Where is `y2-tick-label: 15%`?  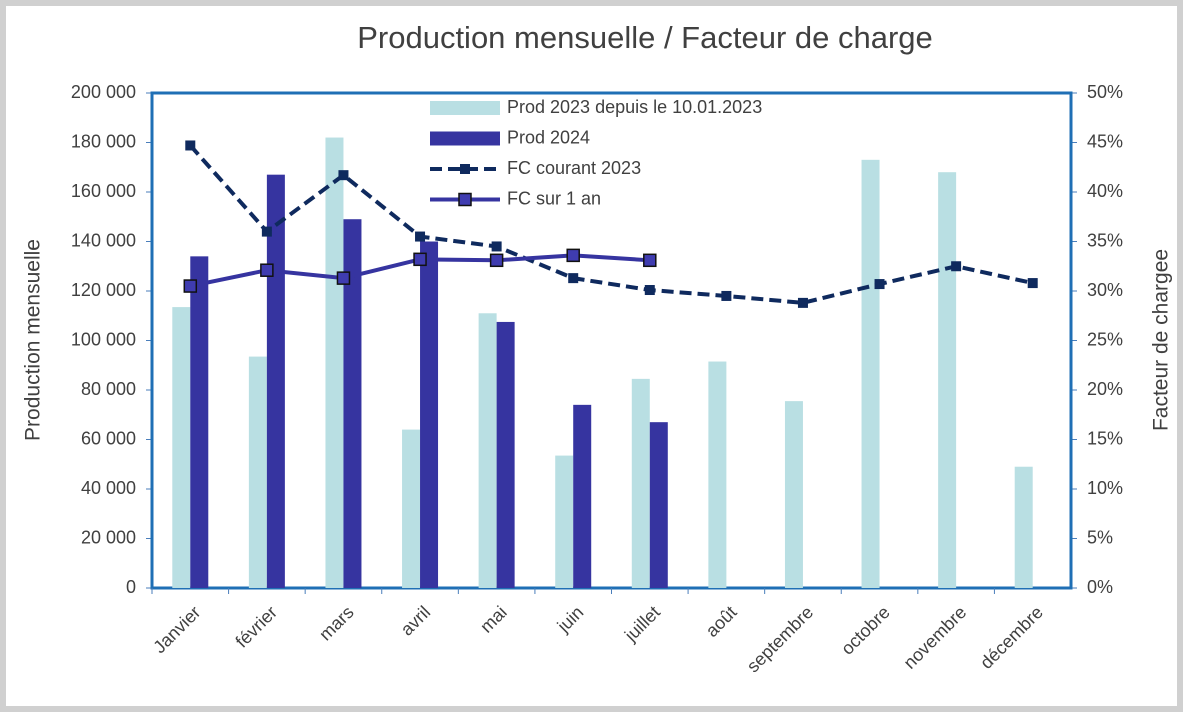
y2-tick-label: 15% is located at coordinates (1105, 438).